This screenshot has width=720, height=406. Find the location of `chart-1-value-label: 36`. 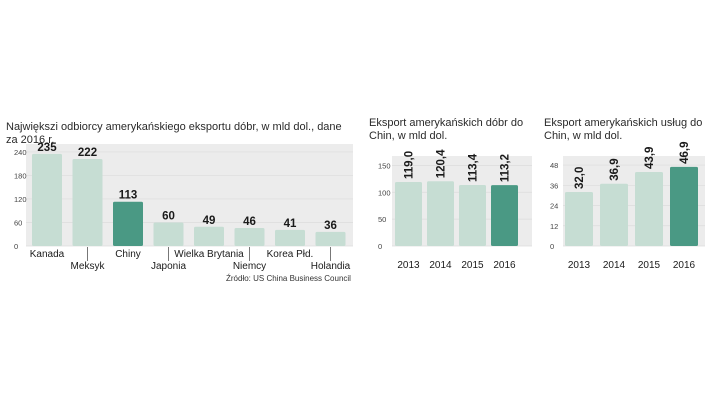

chart-1-value-label: 36 is located at coordinates (330, 226).